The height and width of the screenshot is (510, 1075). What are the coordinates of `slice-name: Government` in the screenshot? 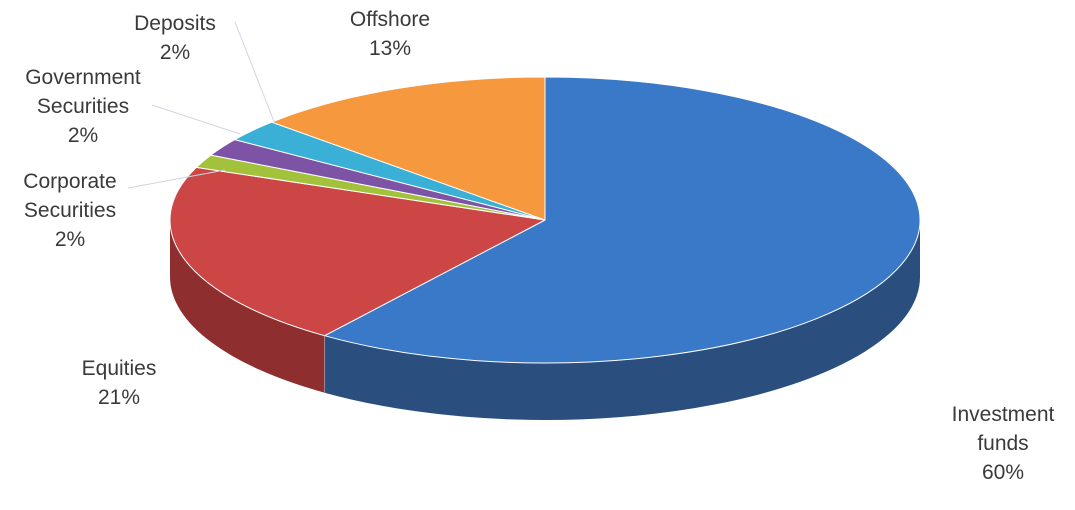 It's located at (83, 77).